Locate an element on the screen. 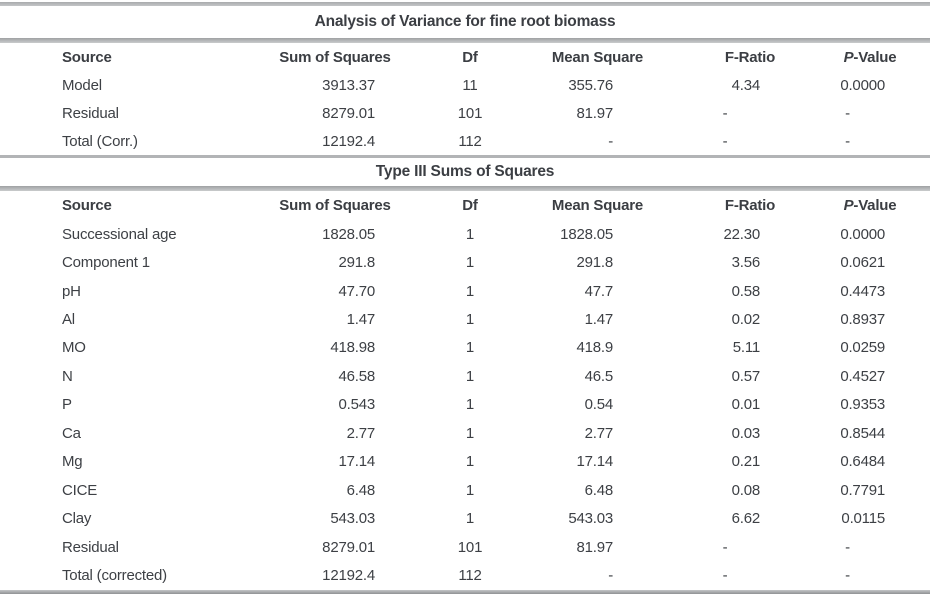 The image size is (930, 599). table-row: Model 3913.37 11 355.76 4.34 0.0000 is located at coordinates (465, 85).